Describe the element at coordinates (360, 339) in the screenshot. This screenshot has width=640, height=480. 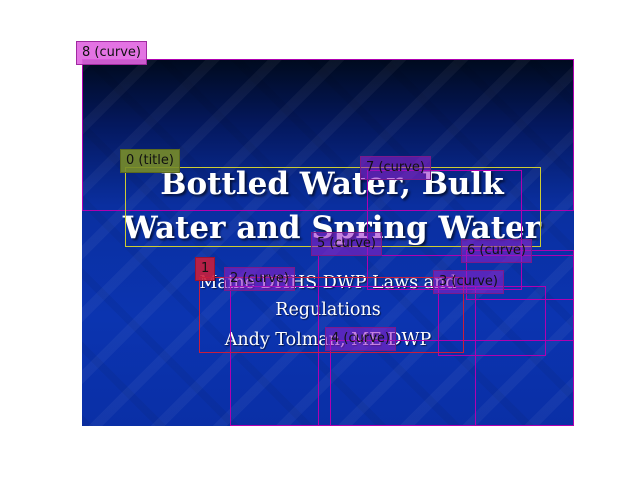
I see `annotation-label-4: 4 (curve)` at that location.